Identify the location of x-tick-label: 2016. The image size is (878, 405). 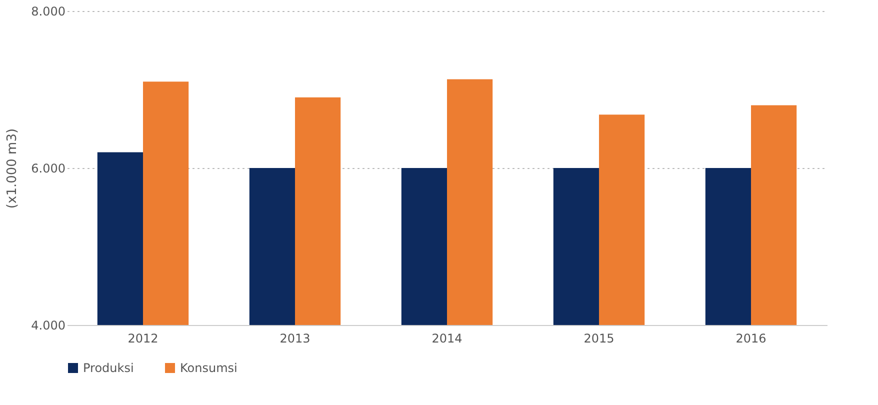
(751, 339).